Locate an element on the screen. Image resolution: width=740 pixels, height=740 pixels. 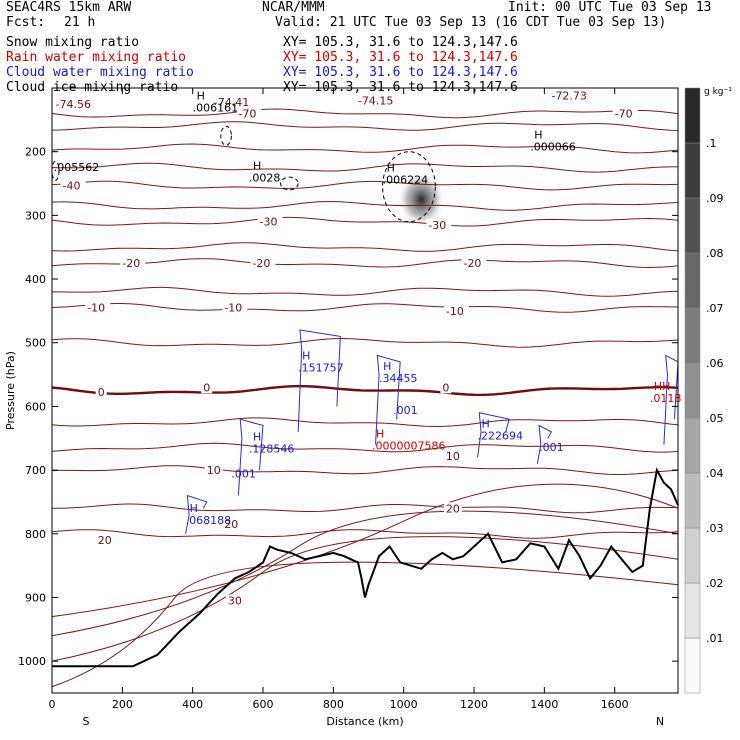
x-axis-label: Distance (km) is located at coordinates (364, 721).